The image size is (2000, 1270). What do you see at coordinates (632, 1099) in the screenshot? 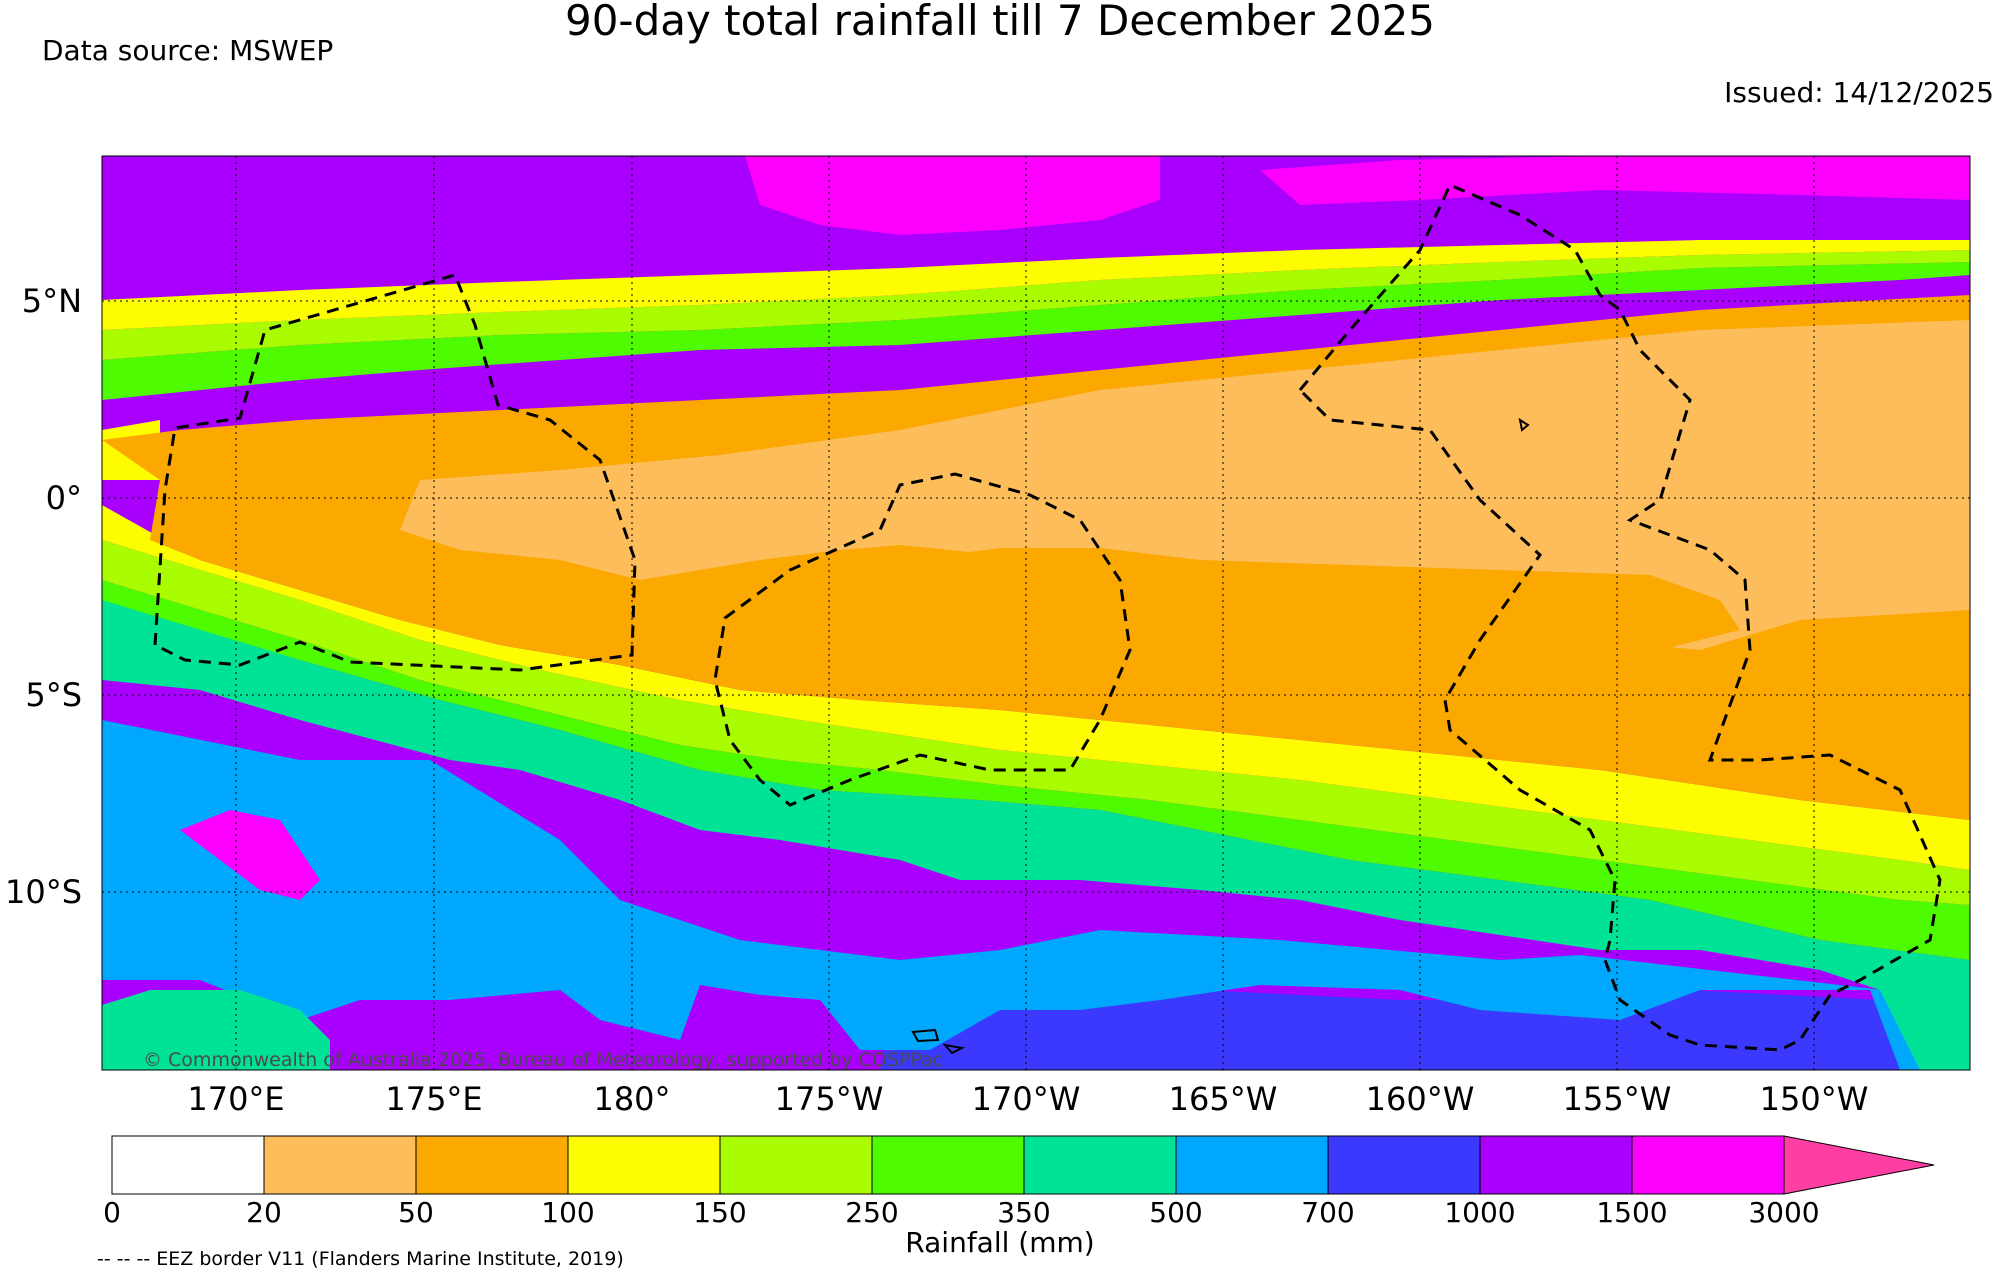
I see `lon-label-180: 180°` at bounding box center [632, 1099].